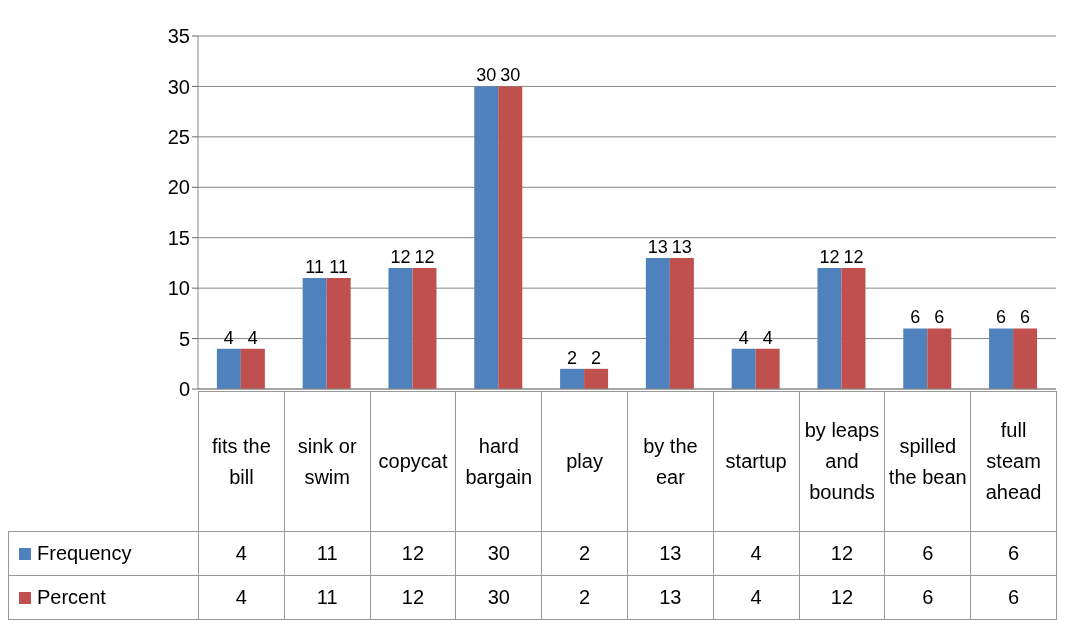  I want to click on y-tick-label: 30, so click(178, 86).